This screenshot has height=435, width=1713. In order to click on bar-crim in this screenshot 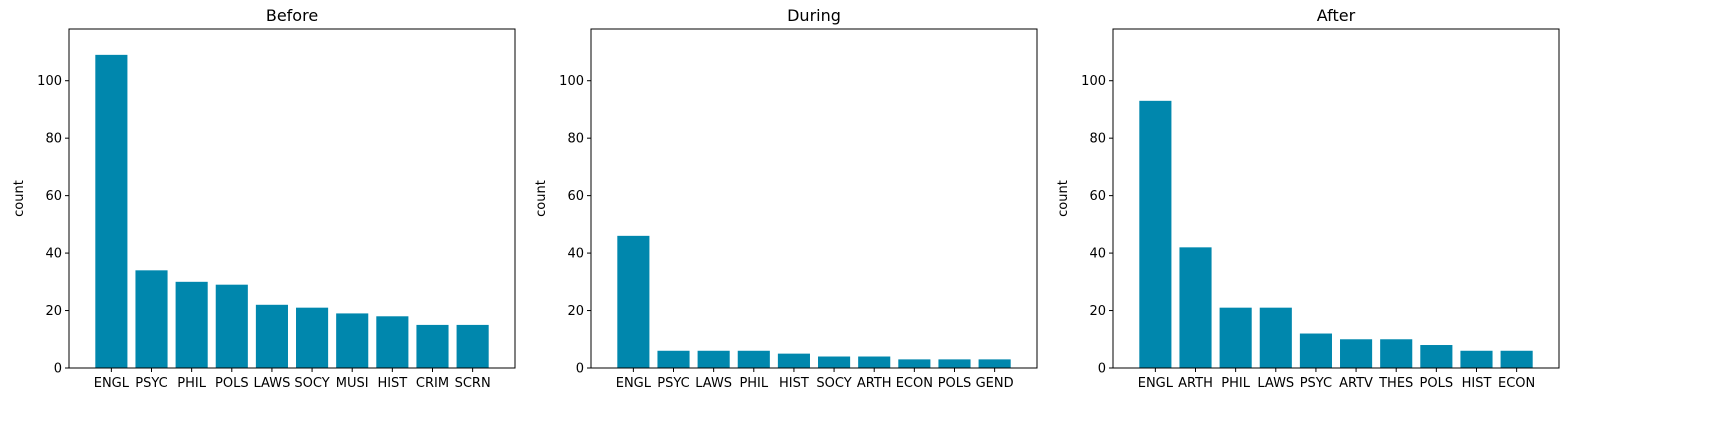, I will do `click(432, 346)`.